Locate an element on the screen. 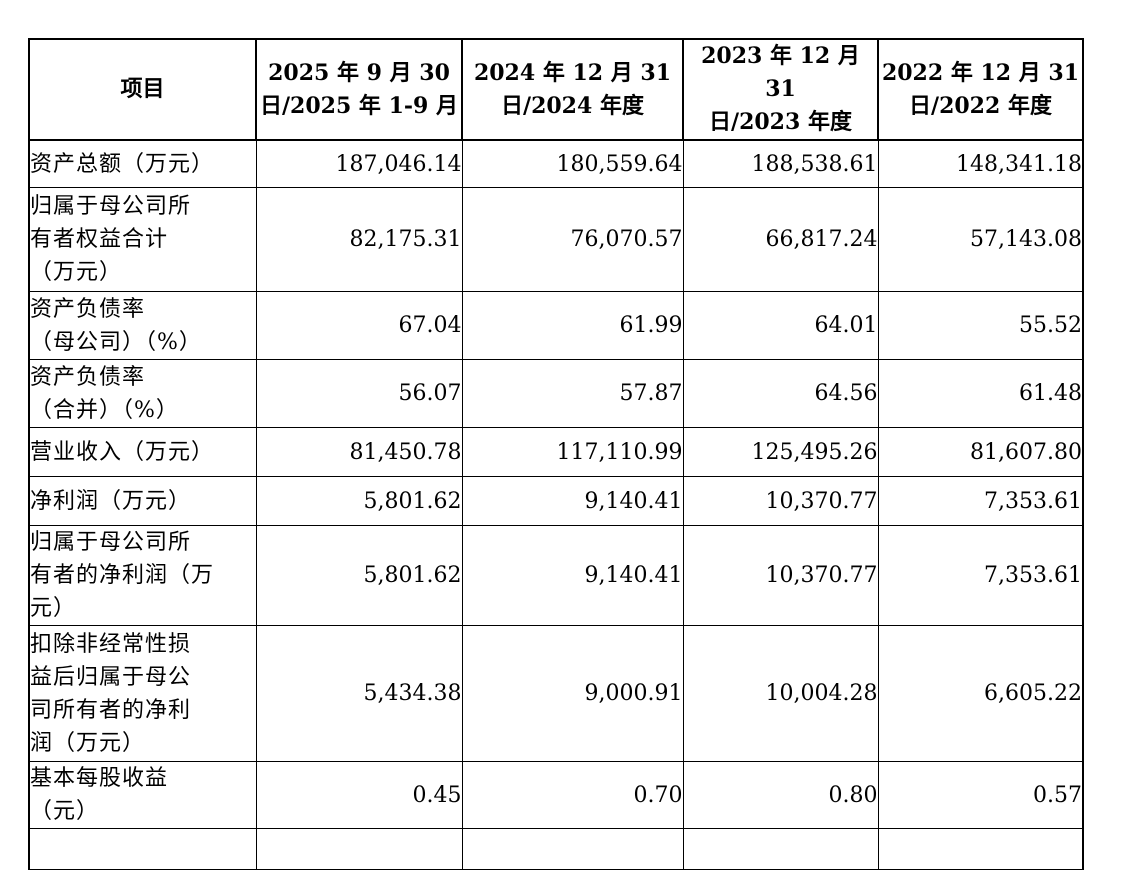 Image resolution: width=1128 pixels, height=870 pixels. row-label: 归属于母公司所 有者权益合计 （万元） is located at coordinates (142, 239).